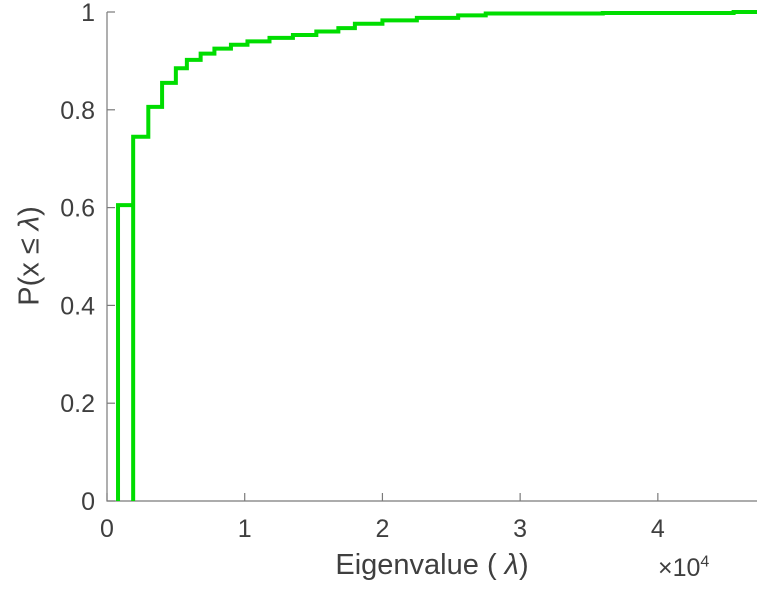 Image resolution: width=771 pixels, height=600 pixels. Describe the element at coordinates (29, 268) in the screenshot. I see `y-axis-label-text: P(x ≤` at that location.